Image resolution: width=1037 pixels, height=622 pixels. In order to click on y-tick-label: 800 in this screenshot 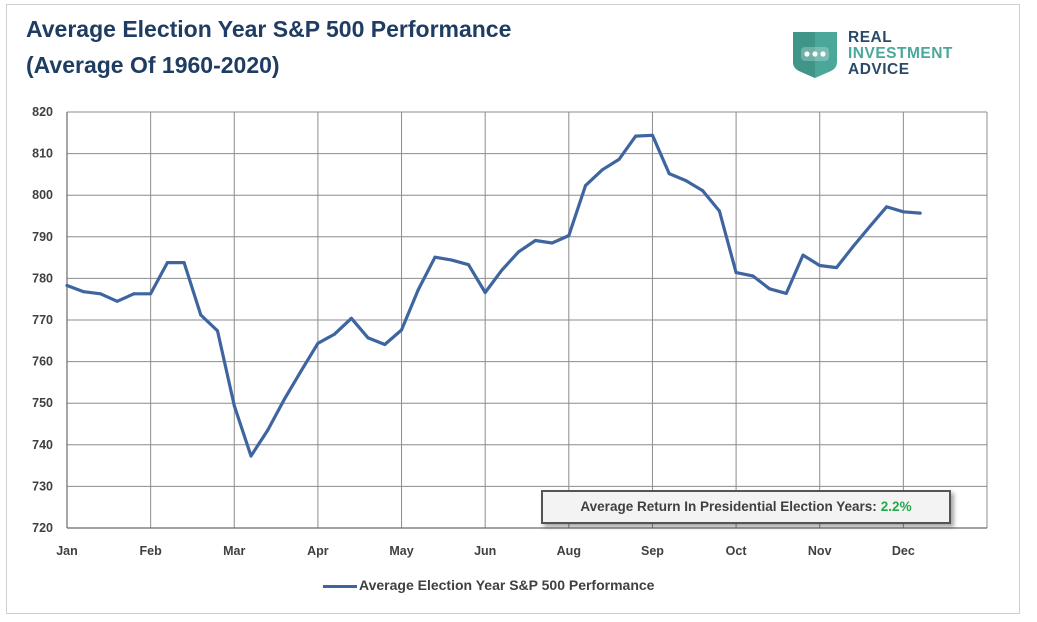, I will do `click(42, 195)`.